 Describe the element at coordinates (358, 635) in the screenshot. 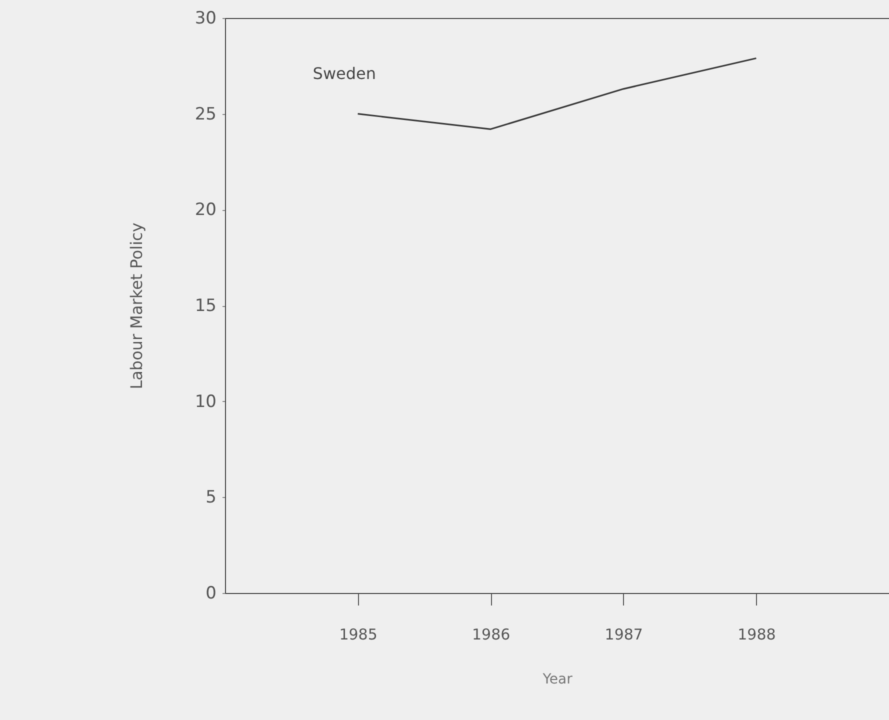

I see `x-tick-label: 1985` at that location.